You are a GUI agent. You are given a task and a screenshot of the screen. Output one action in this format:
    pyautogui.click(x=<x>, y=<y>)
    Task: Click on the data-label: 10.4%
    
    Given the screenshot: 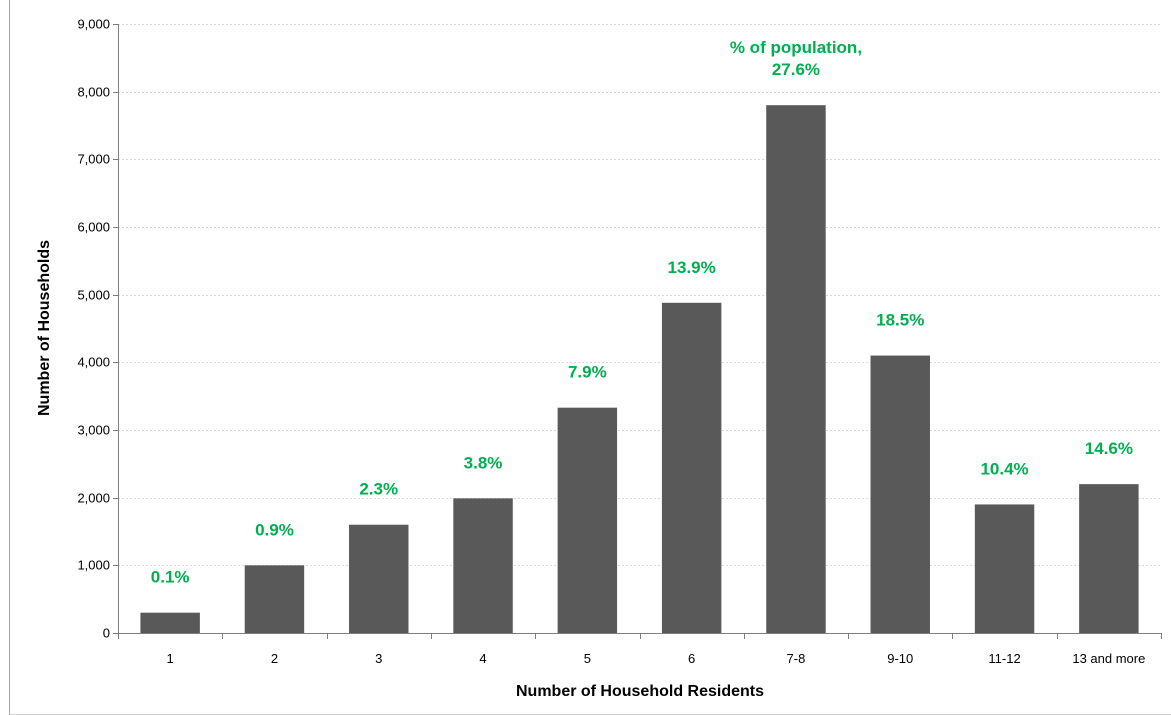 What is the action you would take?
    pyautogui.click(x=1004, y=468)
    